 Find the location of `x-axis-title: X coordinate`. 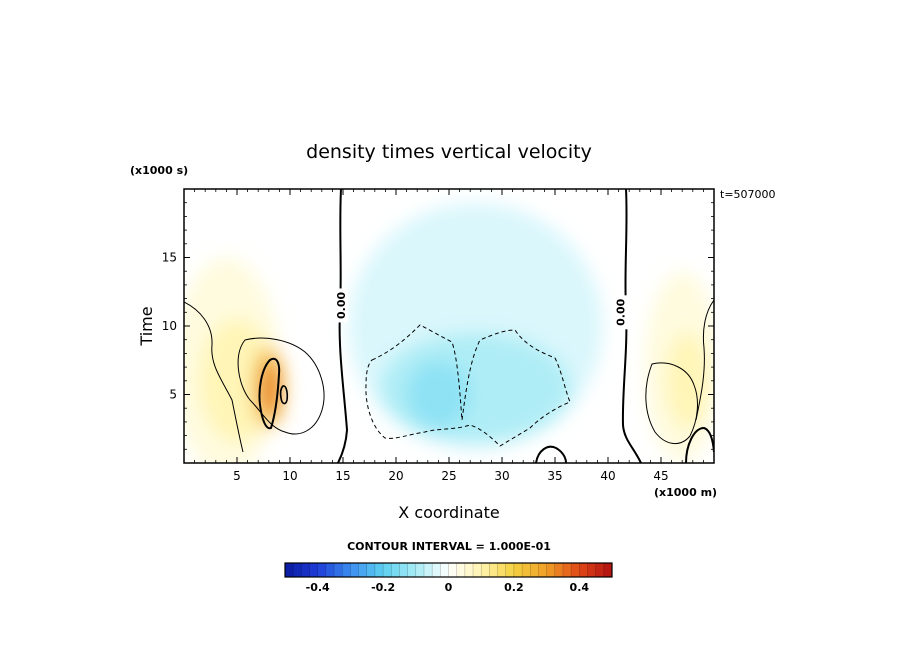

x-axis-title: X coordinate is located at coordinates (448, 512).